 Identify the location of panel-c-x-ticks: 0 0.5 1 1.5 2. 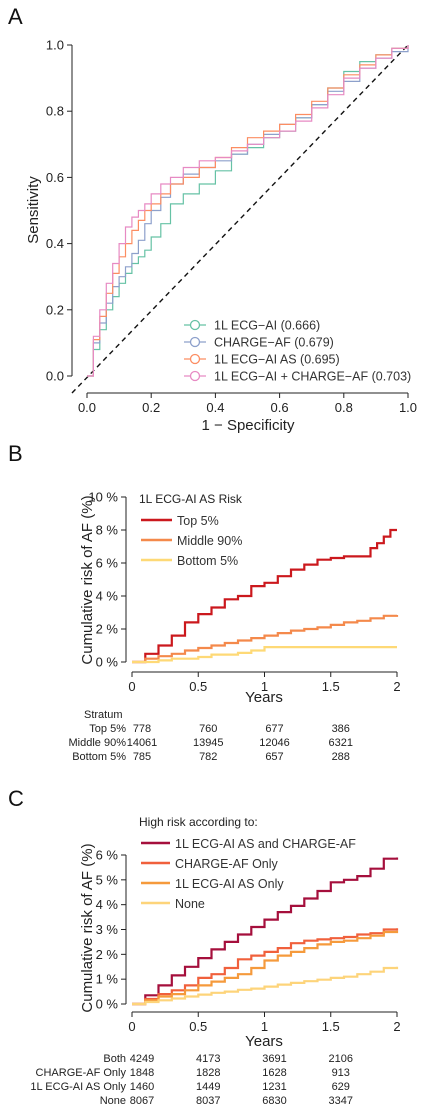
(264, 1023).